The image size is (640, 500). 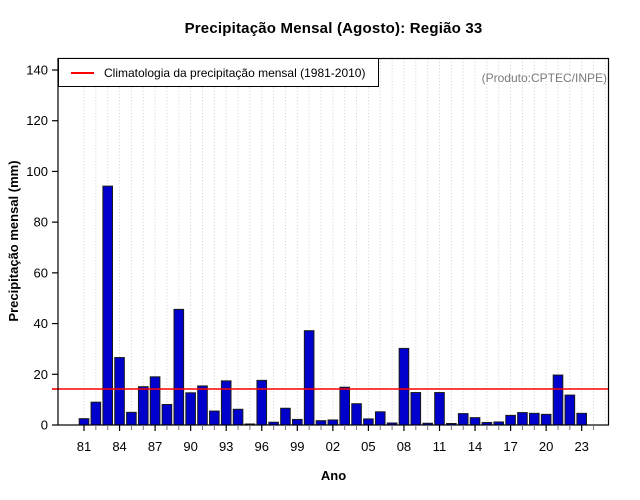 What do you see at coordinates (41, 323) in the screenshot?
I see `y-tick-label-40: 40` at bounding box center [41, 323].